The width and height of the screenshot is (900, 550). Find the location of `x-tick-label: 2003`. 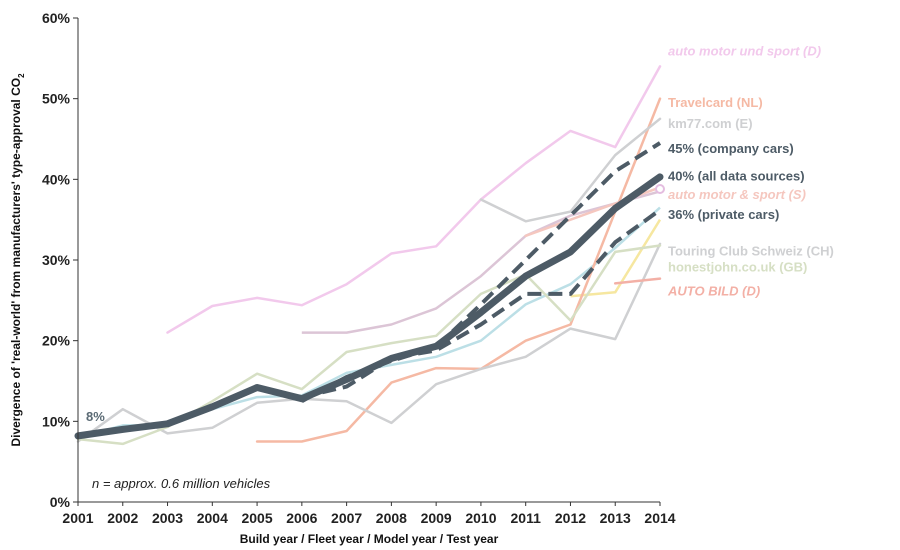

x-tick-label: 2003 is located at coordinates (167, 518).